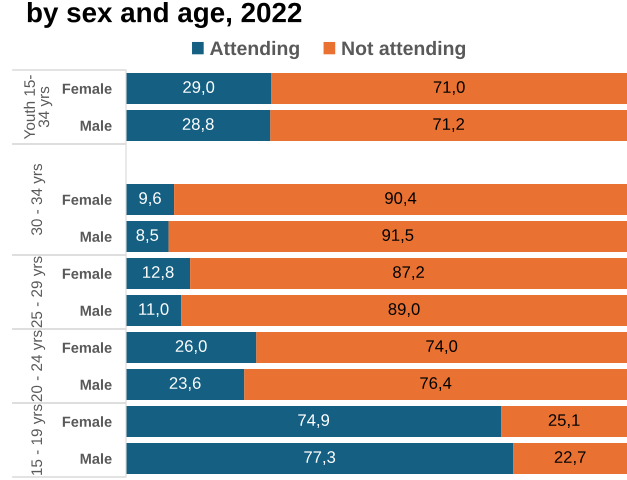  I want to click on data-label: 9,6, so click(150, 199).